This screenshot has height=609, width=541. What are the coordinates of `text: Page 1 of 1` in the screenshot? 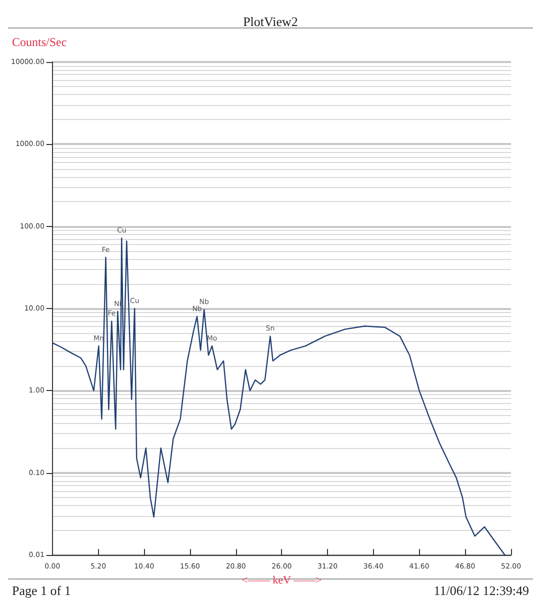 It's located at (41, 590).